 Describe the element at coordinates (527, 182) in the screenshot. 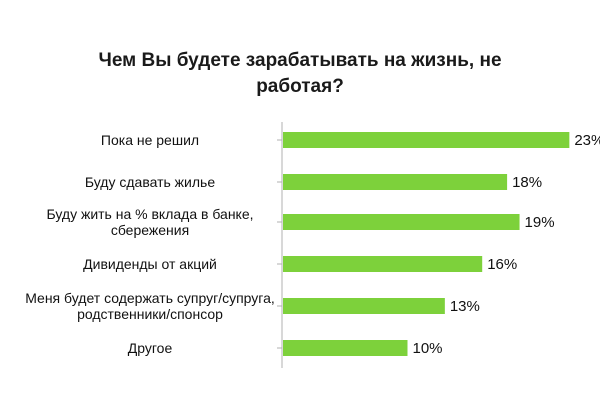

I see `value-label: 18%` at that location.